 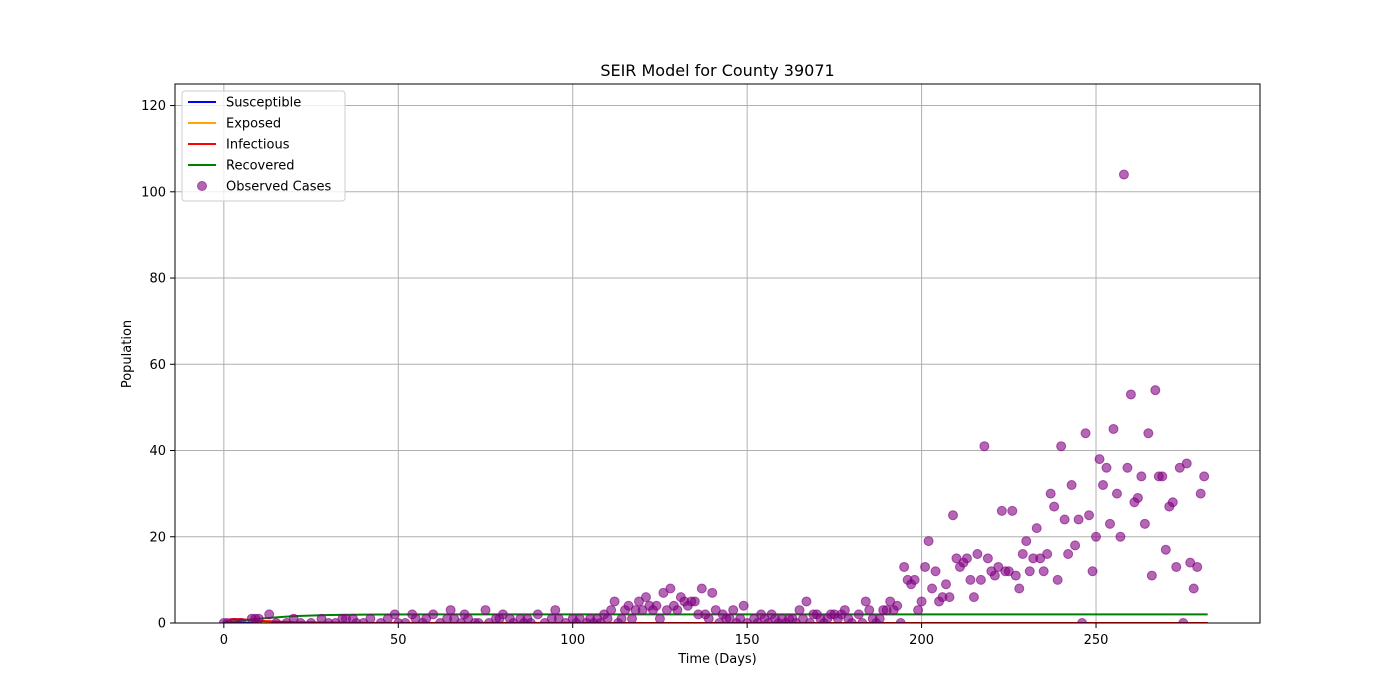 I want to click on y-tick-label: 120, so click(x=153, y=106).